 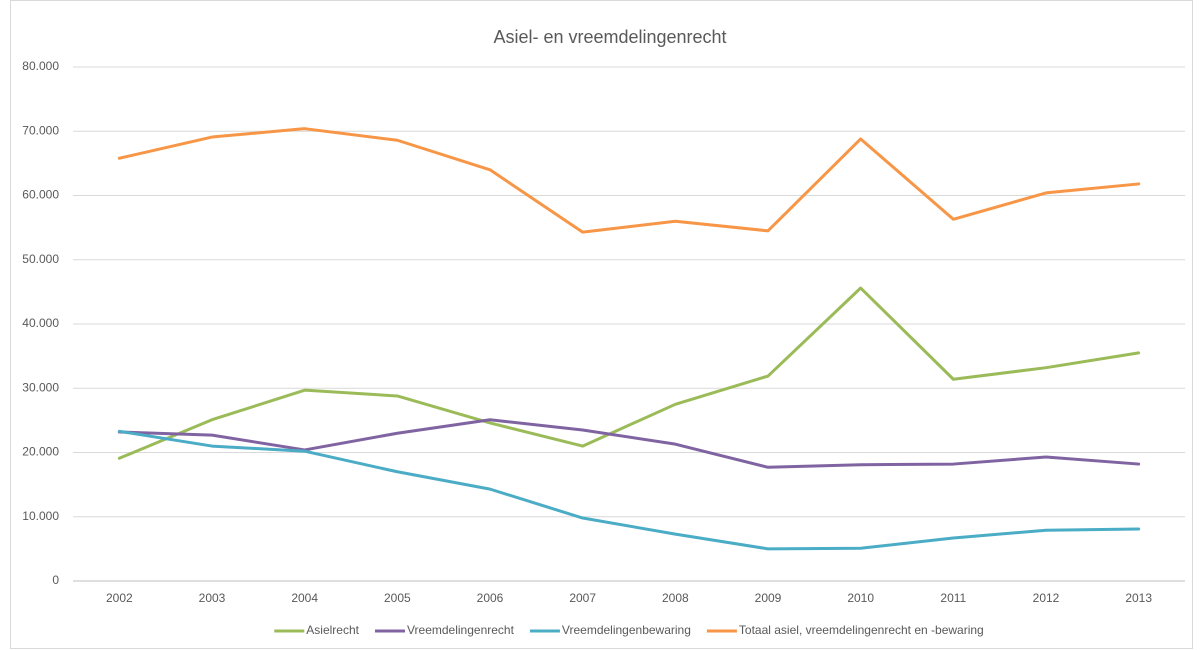 What do you see at coordinates (40, 66) in the screenshot?
I see `y-tick-label: 80.000` at bounding box center [40, 66].